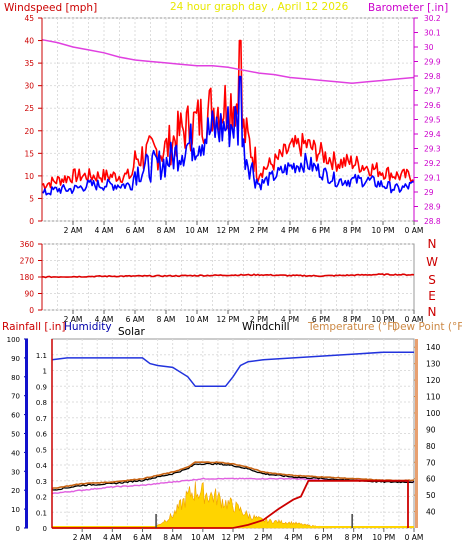 The image size is (462, 558). What do you see at coordinates (352, 230) in the screenshot?
I see `wind-panel-xtick-label: 8 PM` at bounding box center [352, 230].